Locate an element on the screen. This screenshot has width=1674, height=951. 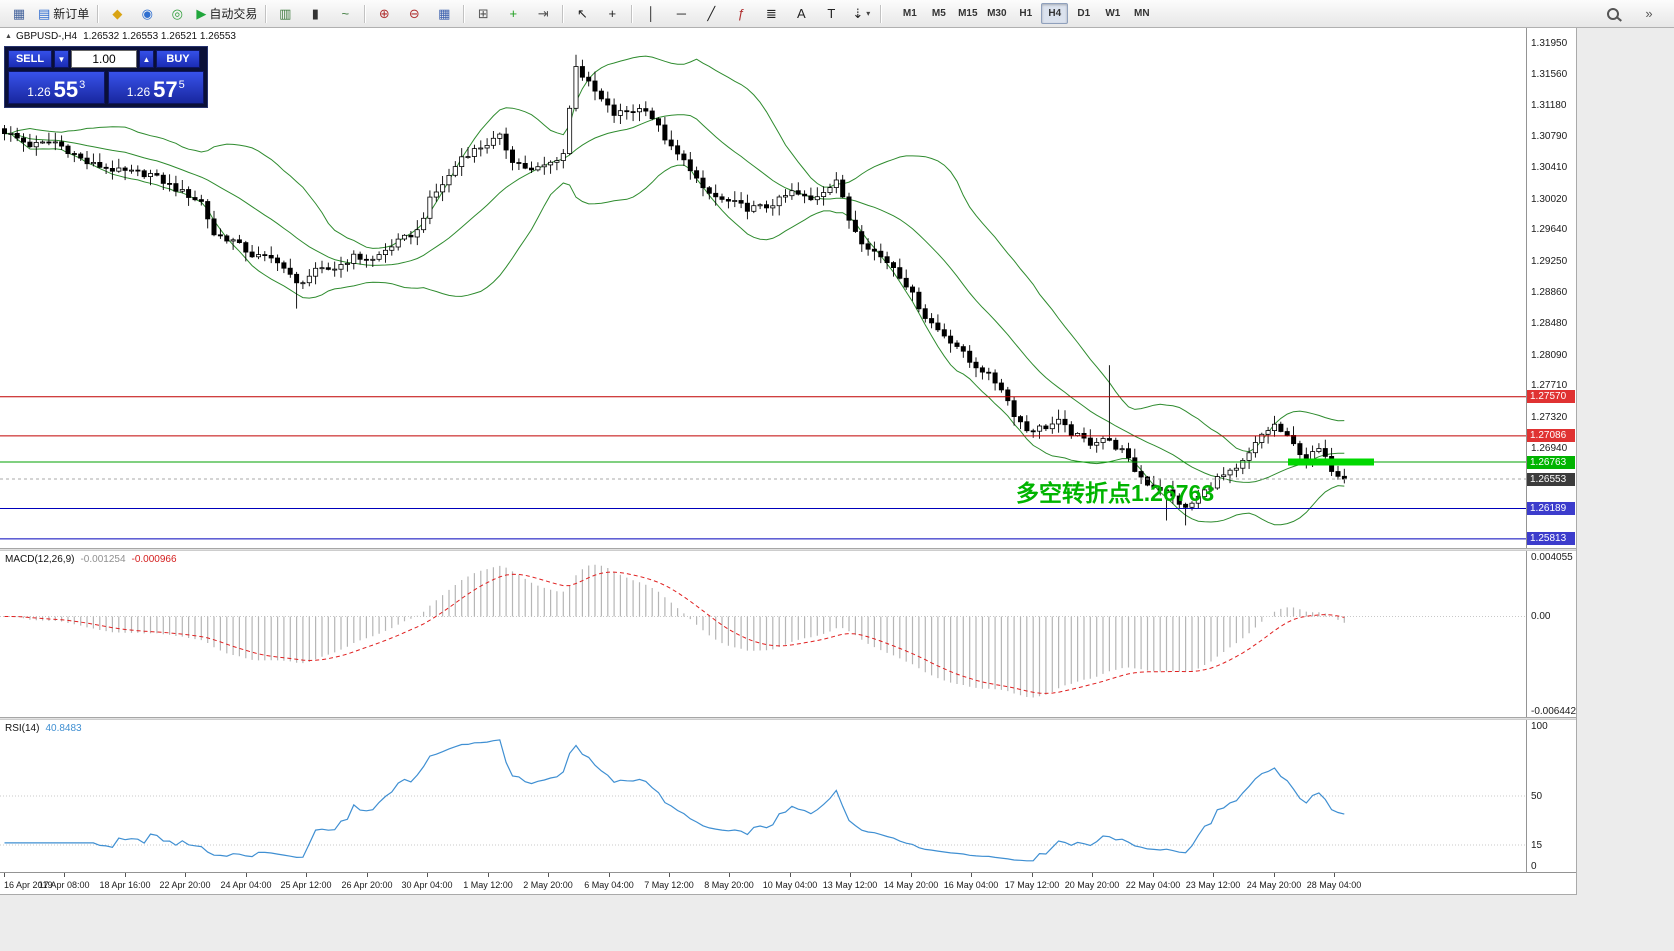
chart-shift-icon: ⇥ is located at coordinates (543, 14).